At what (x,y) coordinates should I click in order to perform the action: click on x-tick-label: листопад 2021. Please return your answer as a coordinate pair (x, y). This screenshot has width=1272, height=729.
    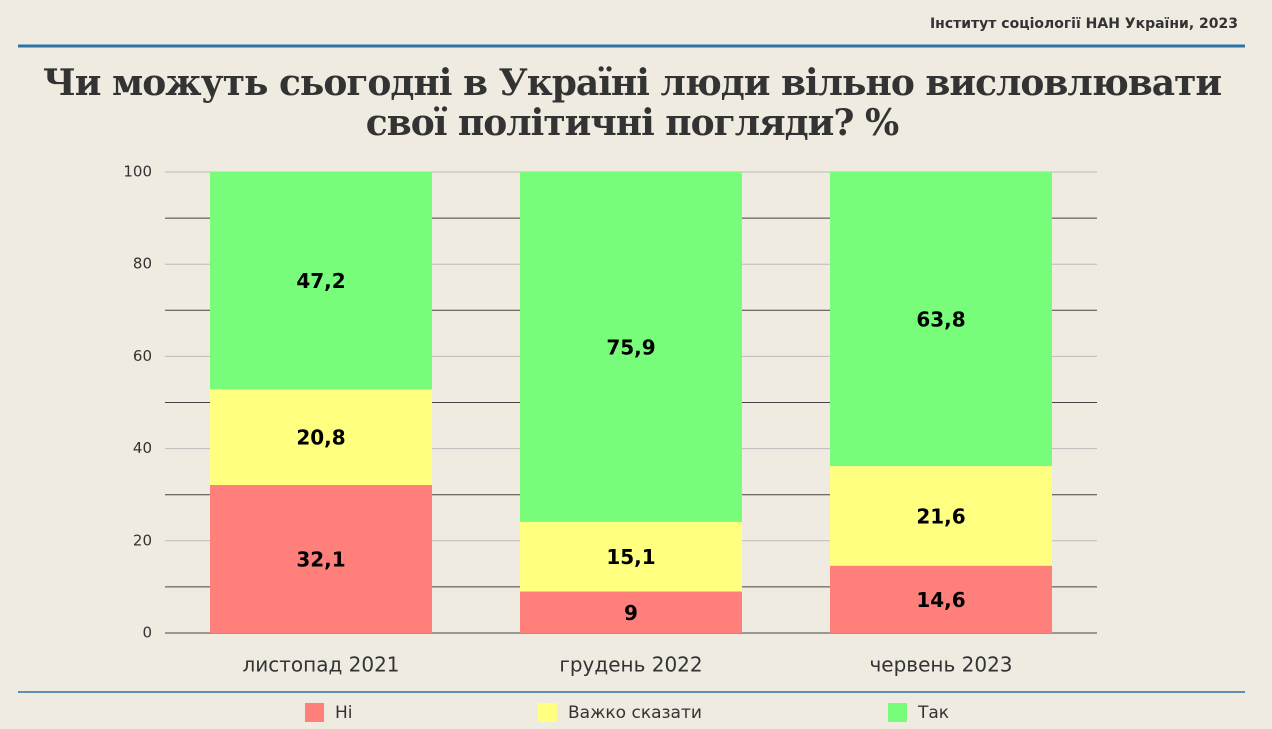
    Looking at the image, I should click on (320, 665).